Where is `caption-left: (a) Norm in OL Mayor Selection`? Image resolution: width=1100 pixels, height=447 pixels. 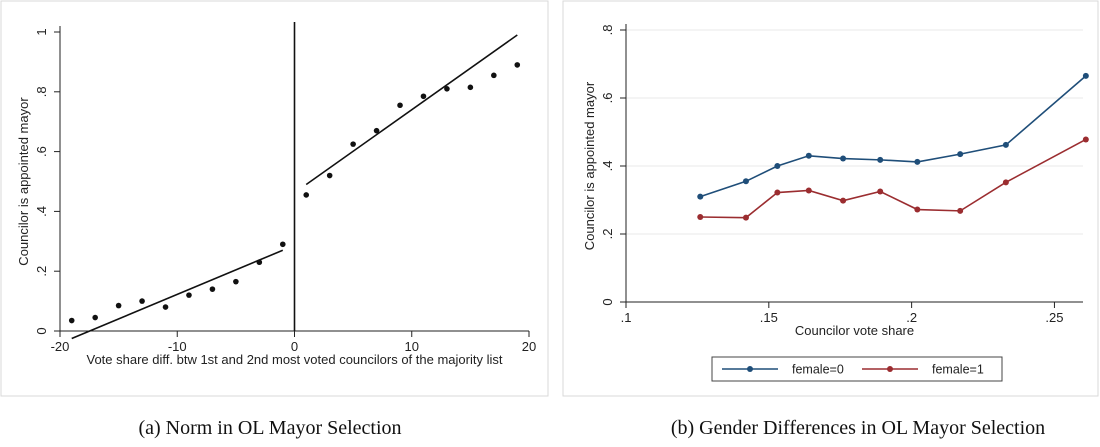 caption-left: (a) Norm in OL Mayor Selection is located at coordinates (269, 428).